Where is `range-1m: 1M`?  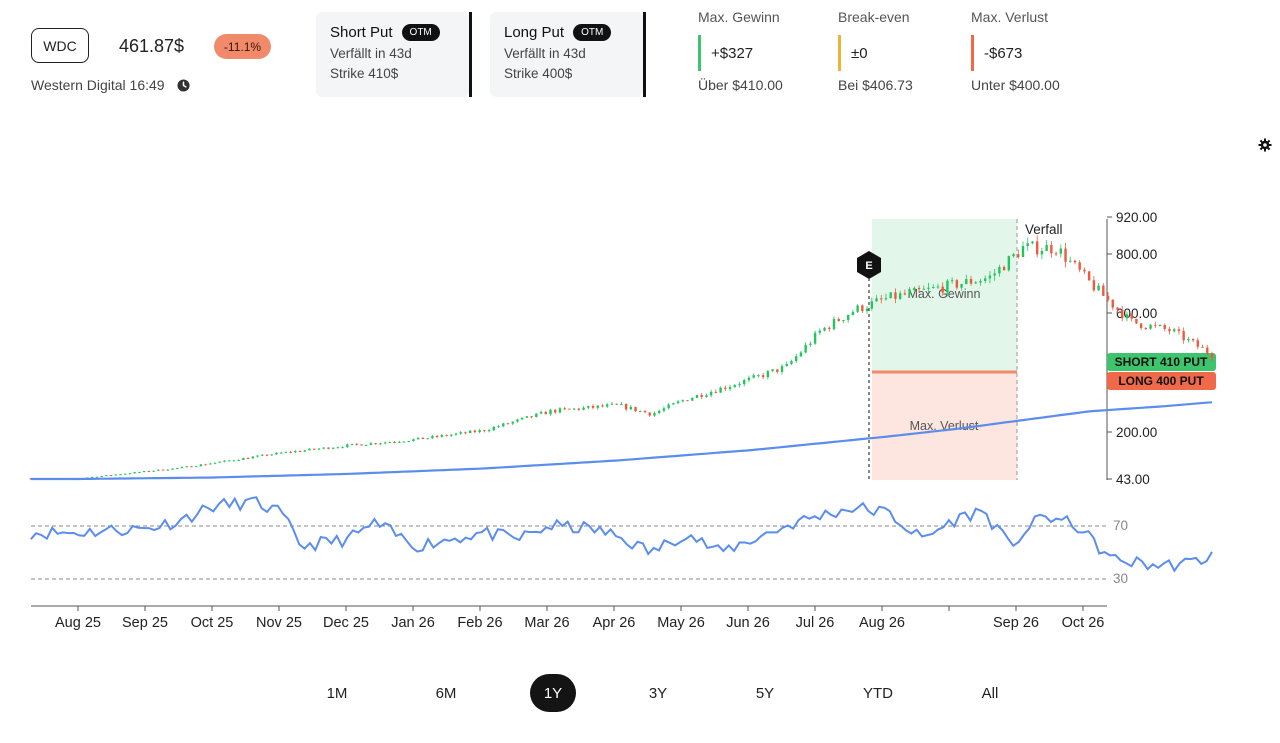
range-1m: 1M is located at coordinates (337, 693).